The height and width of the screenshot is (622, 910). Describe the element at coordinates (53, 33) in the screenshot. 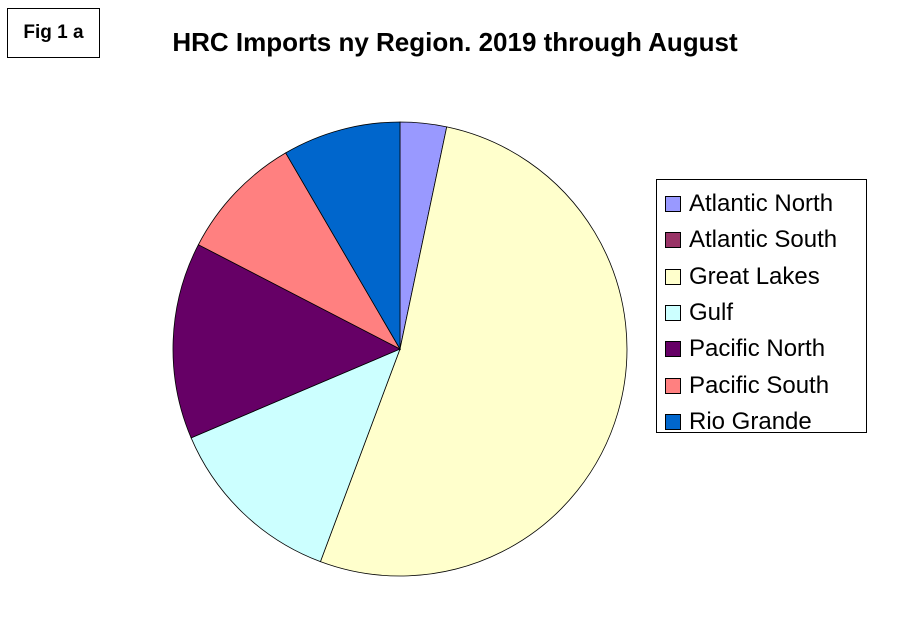

I see `figure-label: Fig 1 a` at that location.